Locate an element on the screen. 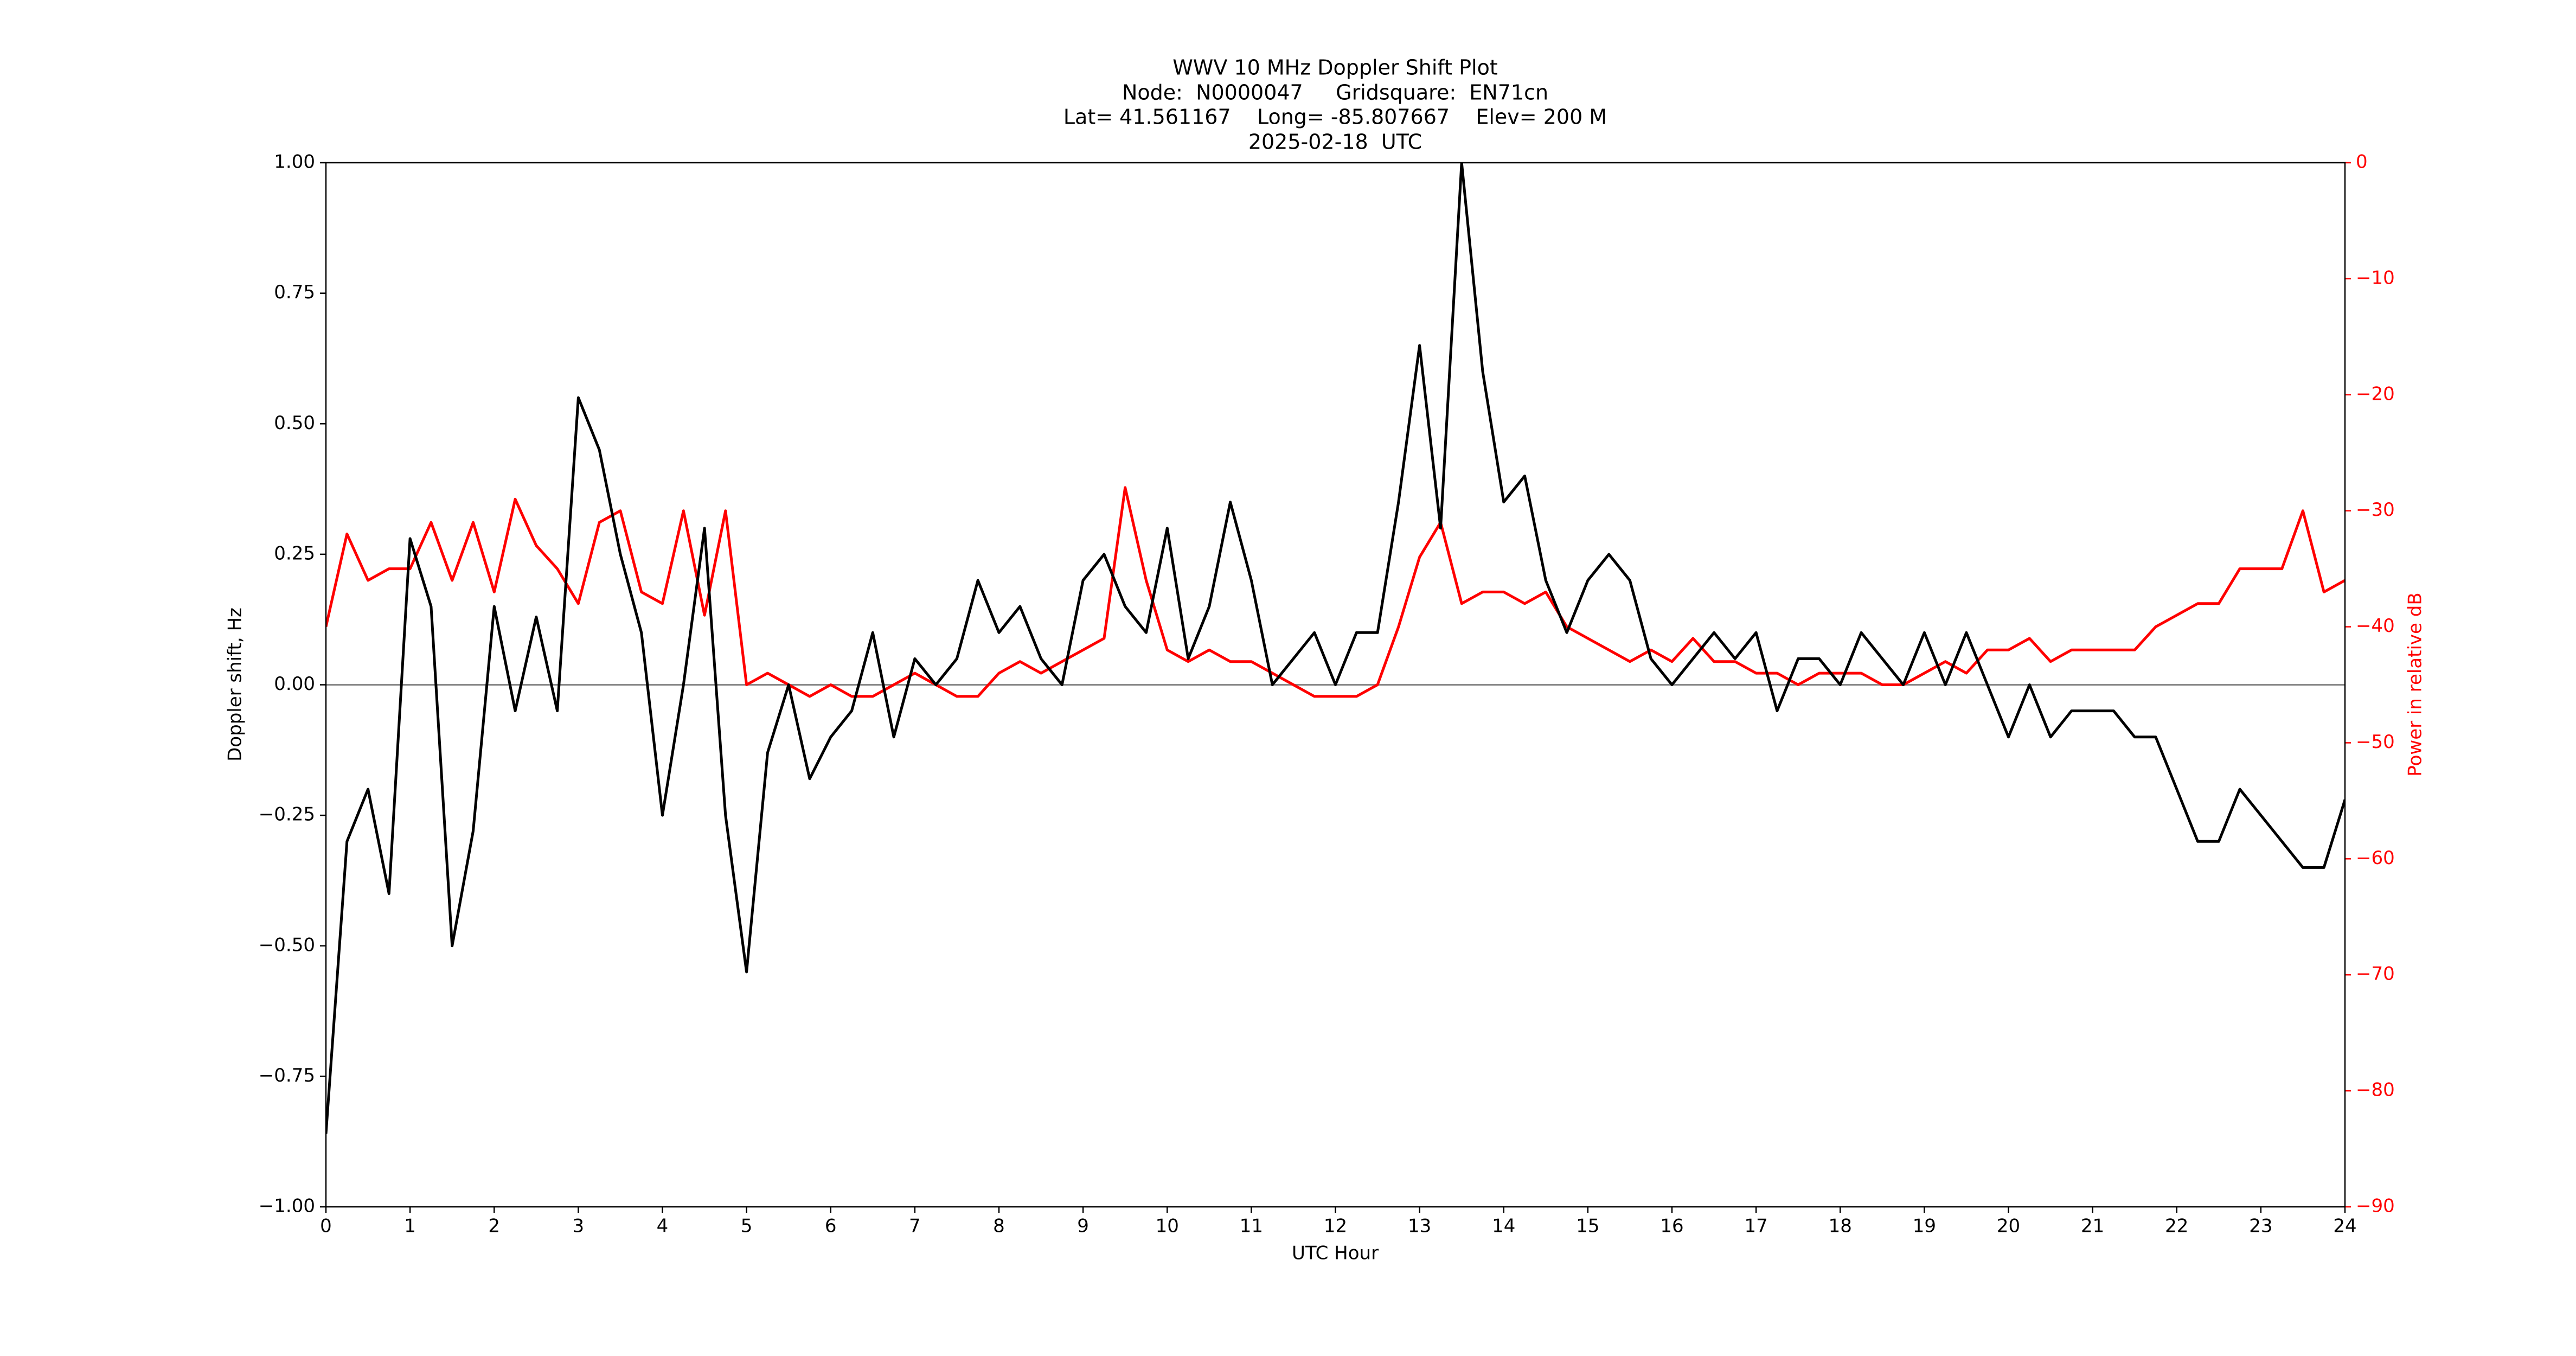 The width and height of the screenshot is (2576, 1356). x-tick-label: 2 is located at coordinates (494, 1226).